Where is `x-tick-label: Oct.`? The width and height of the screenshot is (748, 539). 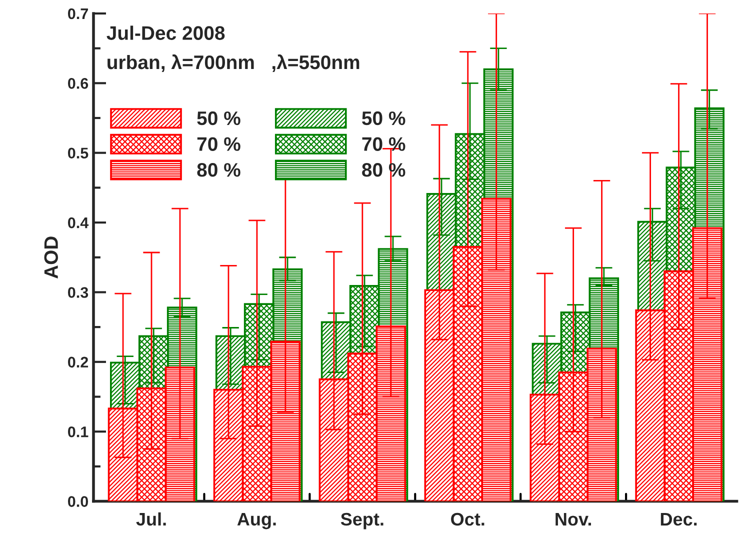 x-tick-label: Oct. is located at coordinates (467, 519).